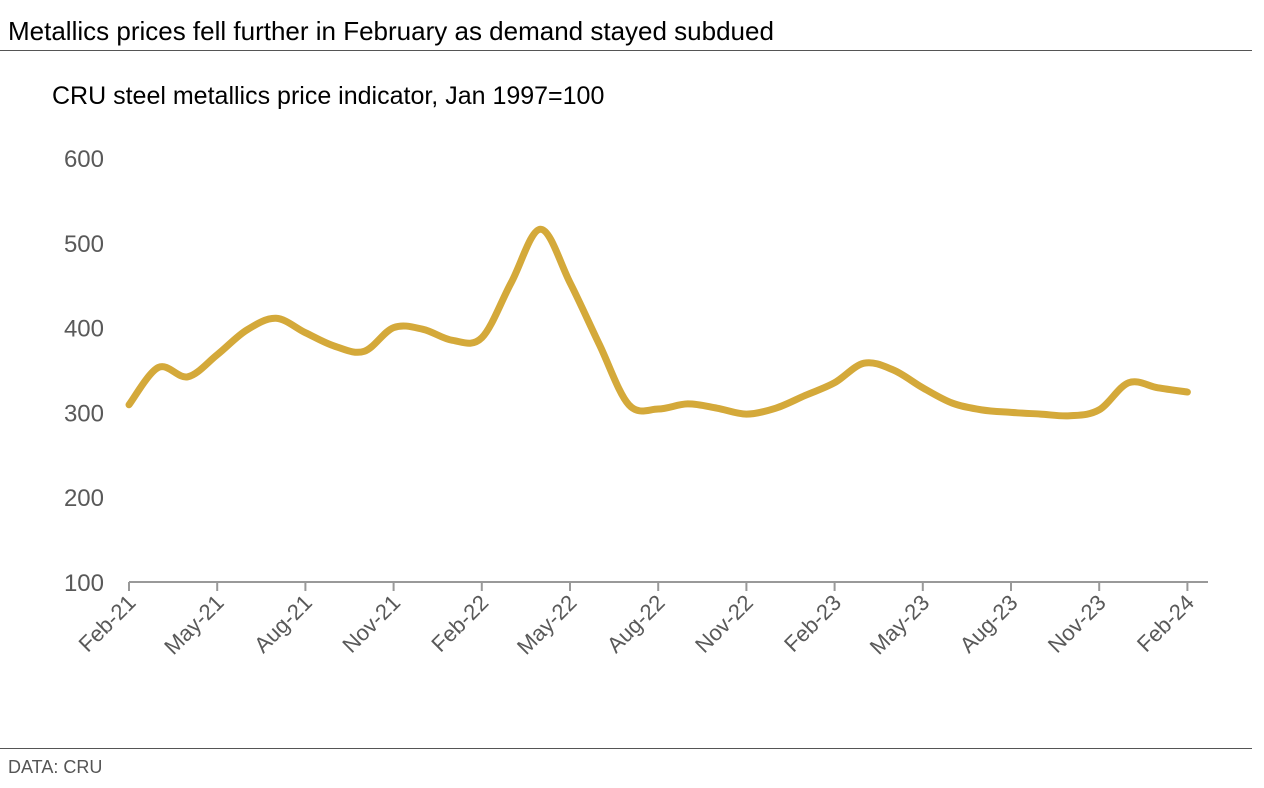  I want to click on x-tick-label: Feb-24, so click(1165, 623).